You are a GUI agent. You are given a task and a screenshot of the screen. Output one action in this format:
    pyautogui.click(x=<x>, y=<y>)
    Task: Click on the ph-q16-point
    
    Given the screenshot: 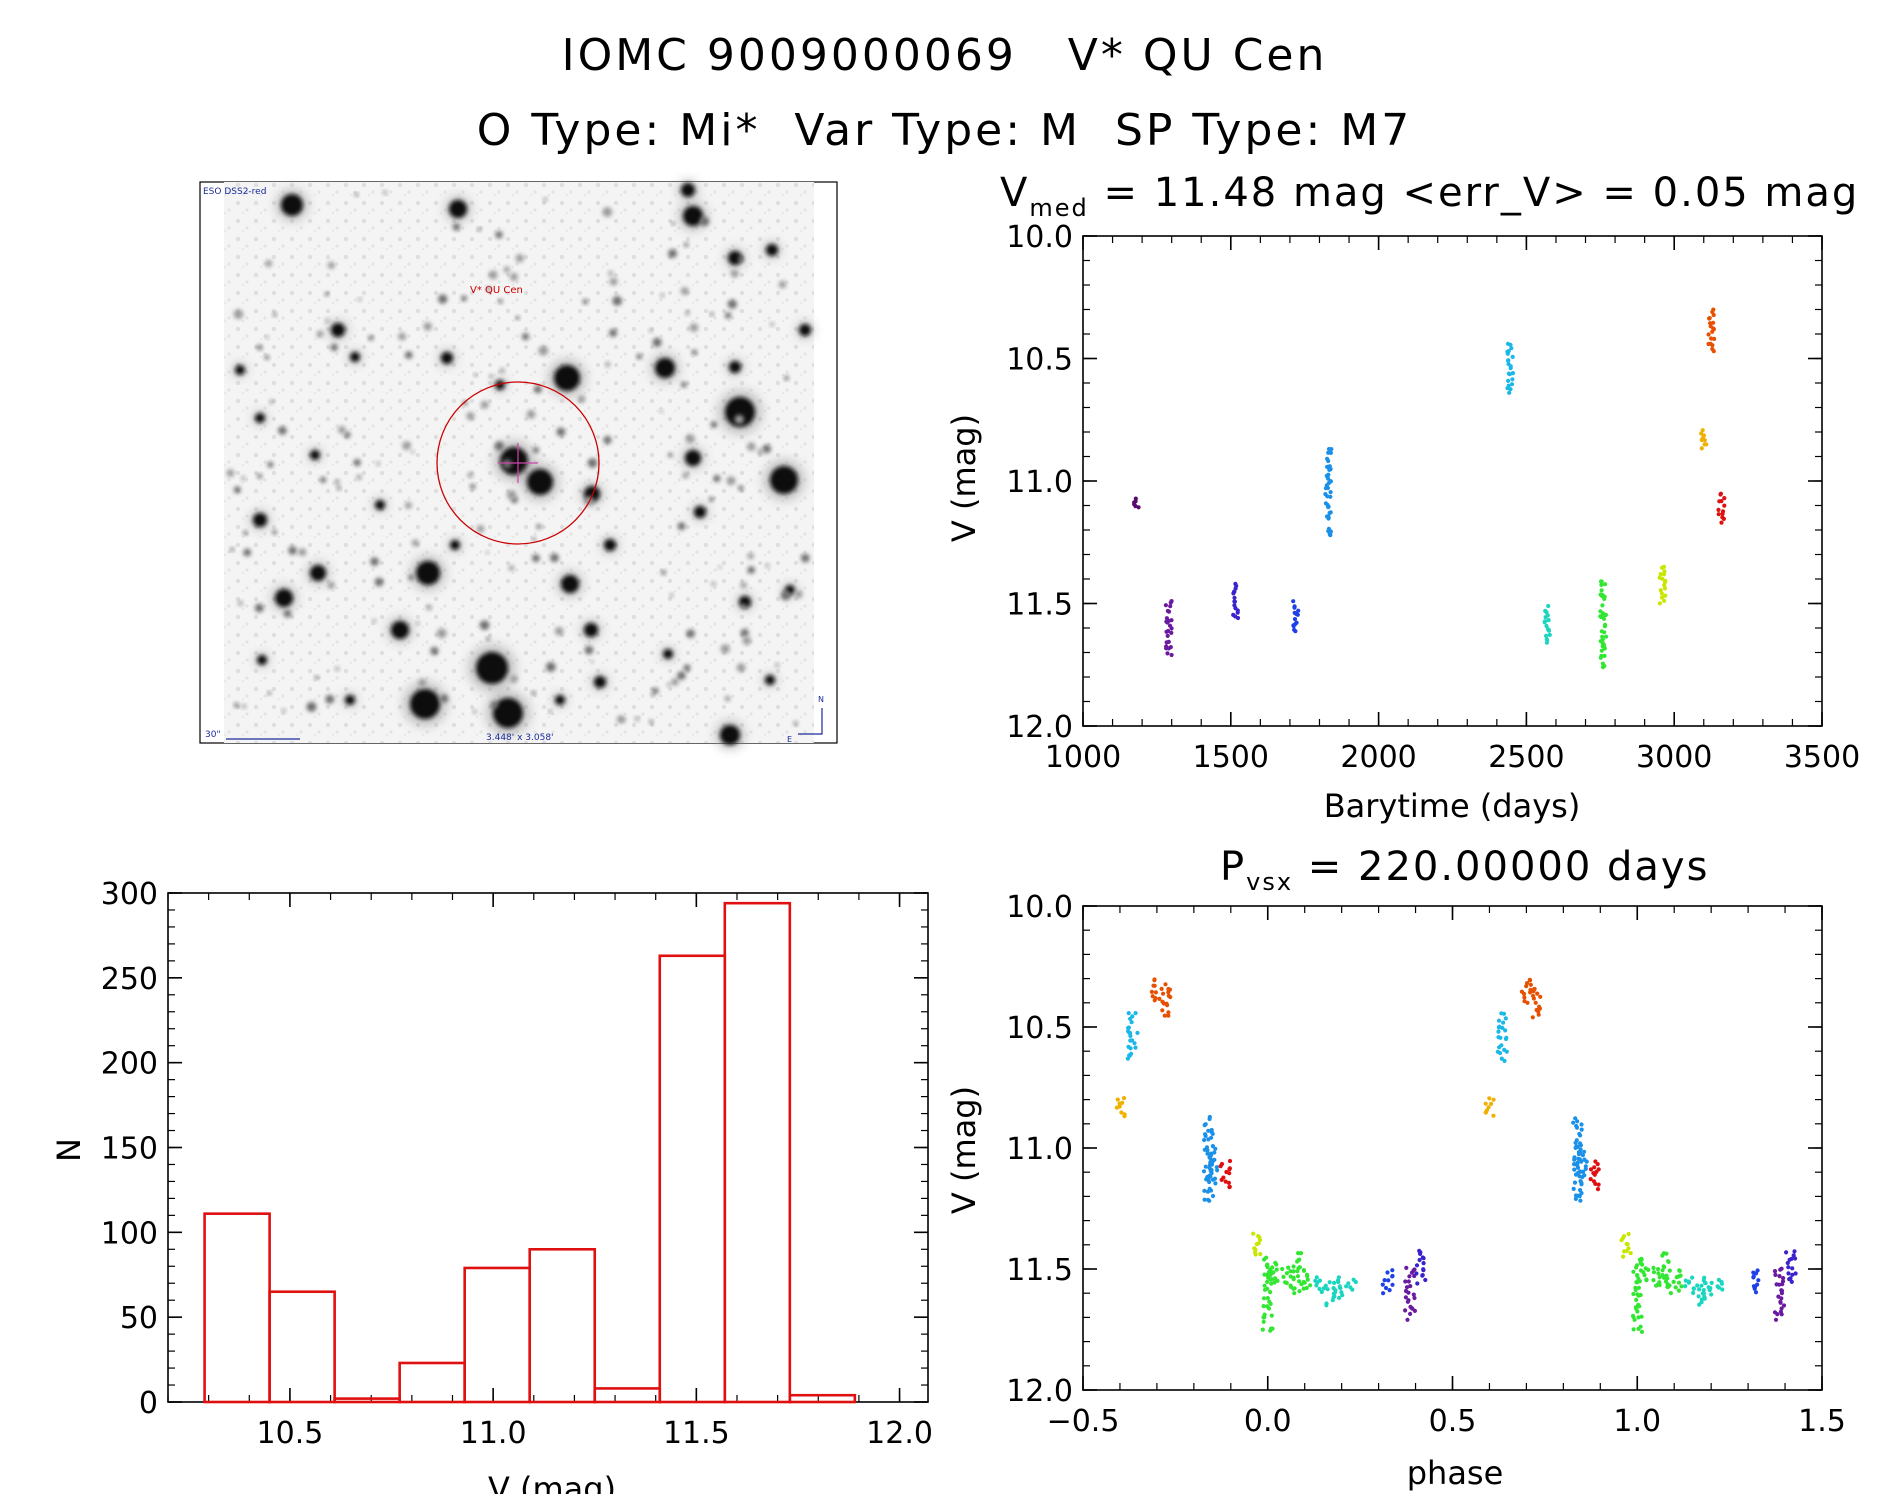 What is the action you would take?
    pyautogui.click(x=1704, y=1296)
    